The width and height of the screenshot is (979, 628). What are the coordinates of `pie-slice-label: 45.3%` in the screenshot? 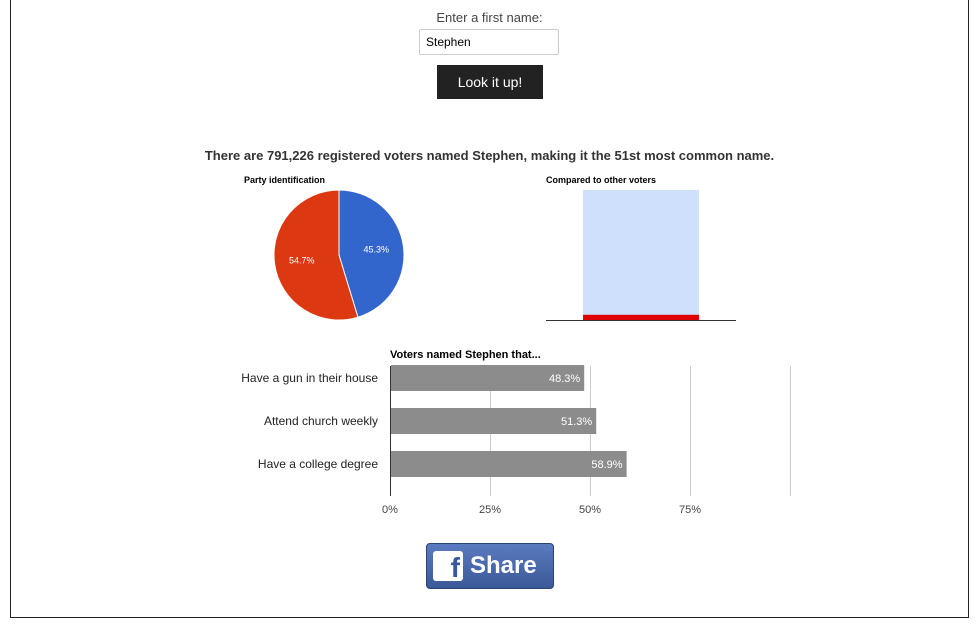 It's located at (377, 249).